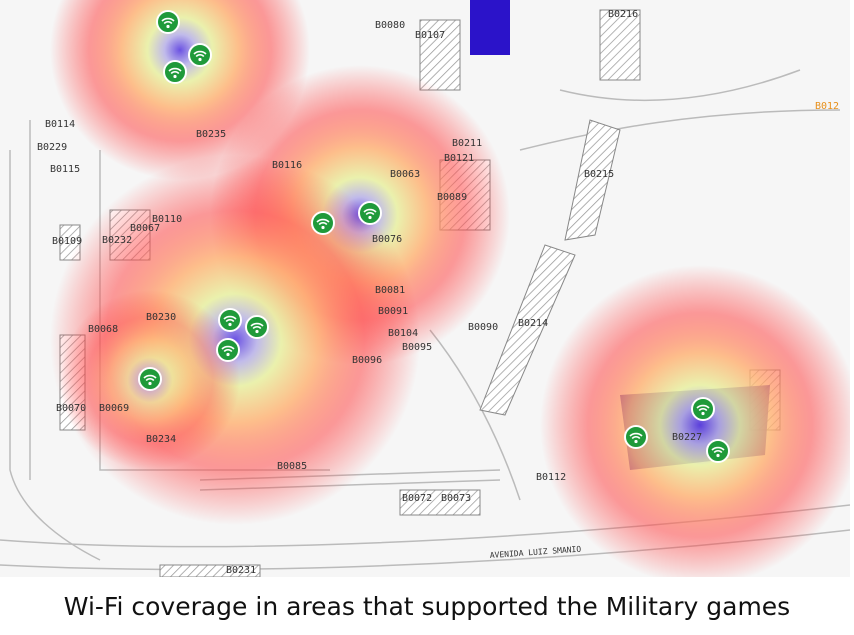 The width and height of the screenshot is (854, 635). Describe the element at coordinates (287, 165) in the screenshot. I see `building-label: B0116` at that location.